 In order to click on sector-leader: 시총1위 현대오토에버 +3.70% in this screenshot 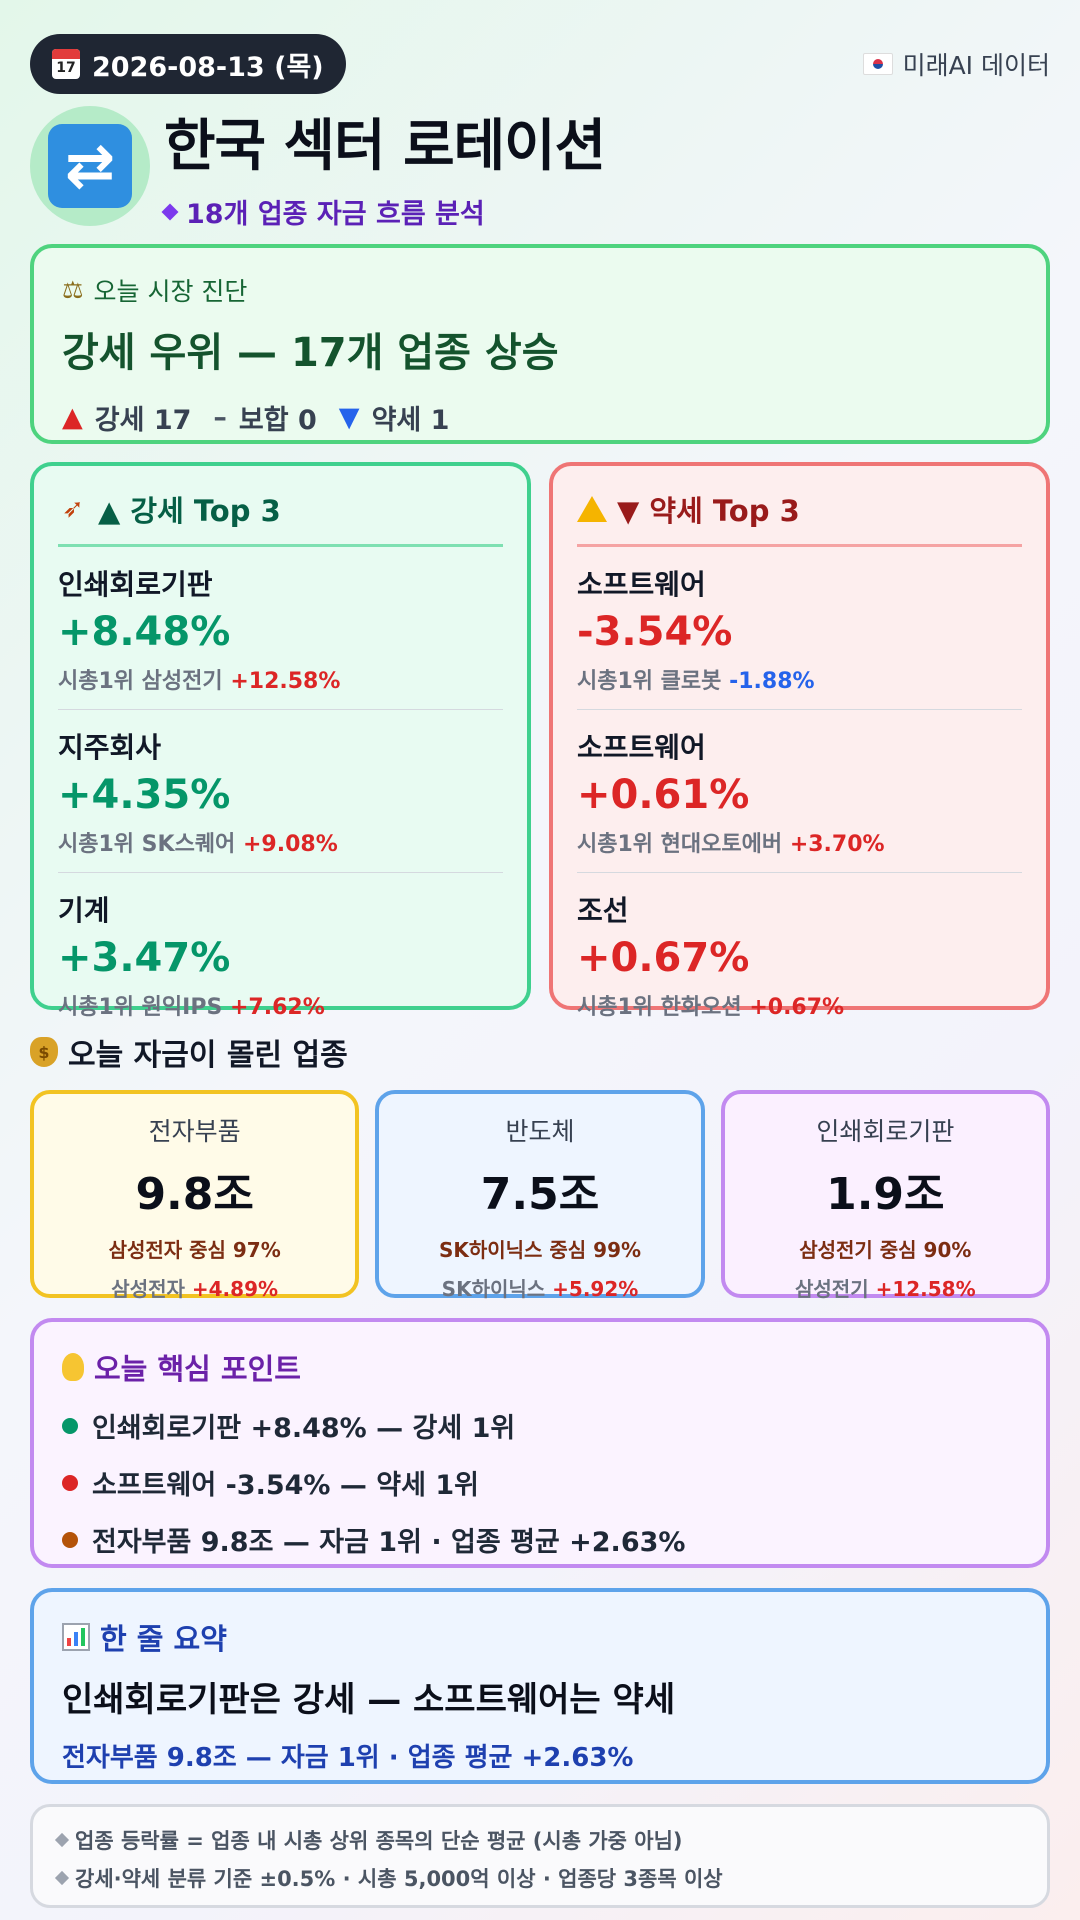, I will do `click(799, 842)`.